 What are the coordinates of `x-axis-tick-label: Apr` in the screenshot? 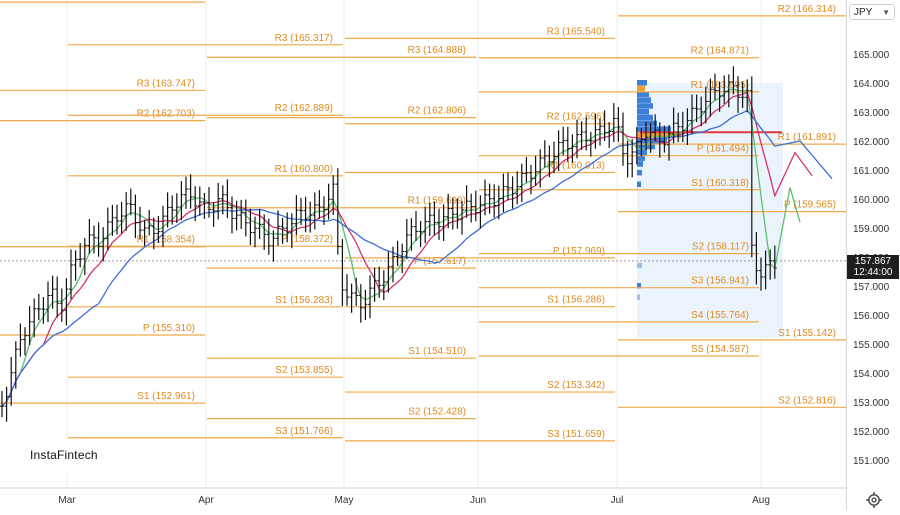 It's located at (206, 500).